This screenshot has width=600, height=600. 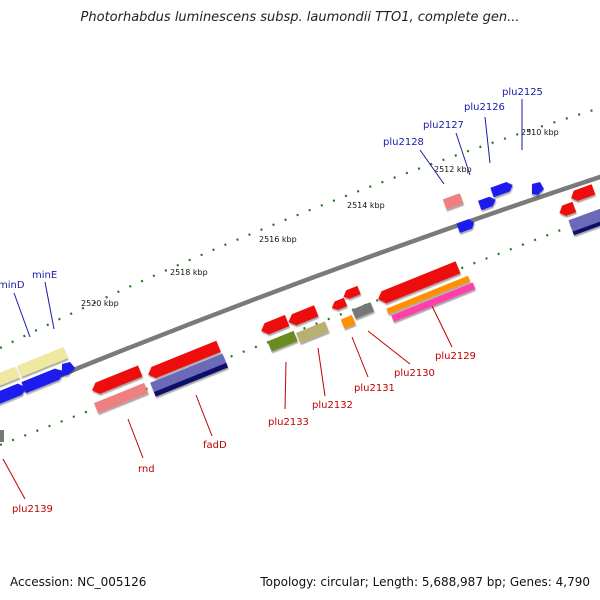 What do you see at coordinates (453, 169) in the screenshot?
I see `kbp-label: 2512 kbp` at bounding box center [453, 169].